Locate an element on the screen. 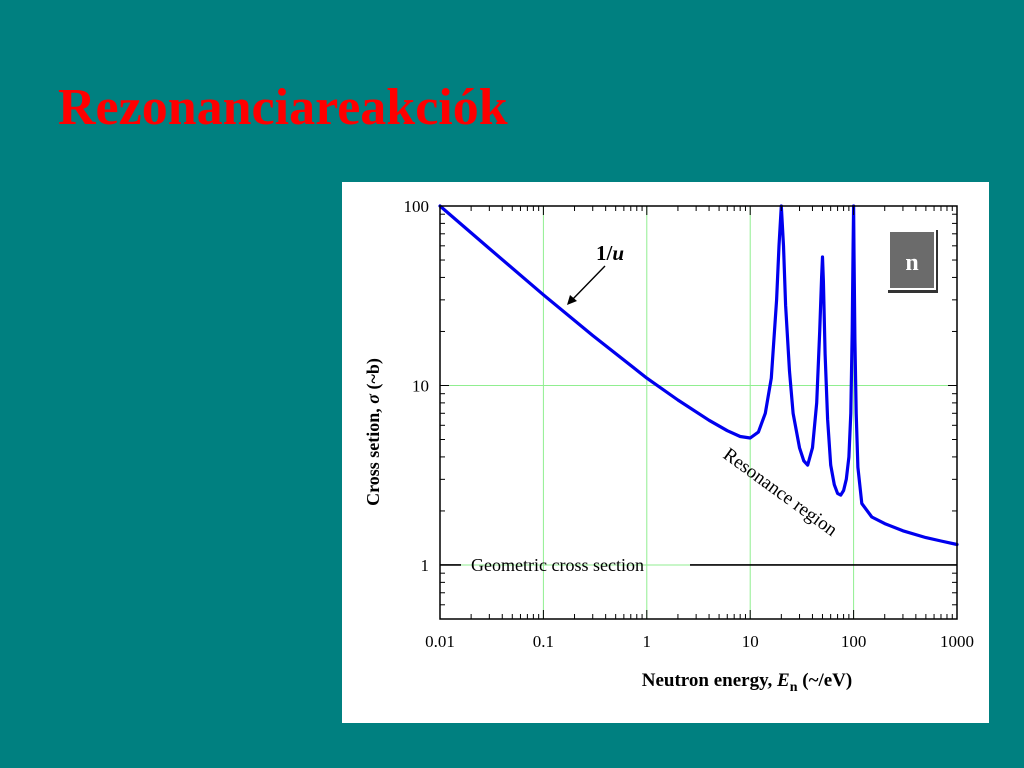 Image resolution: width=1024 pixels, height=768 pixels. slide-title: Rezonanciareakciók is located at coordinates (283, 107).